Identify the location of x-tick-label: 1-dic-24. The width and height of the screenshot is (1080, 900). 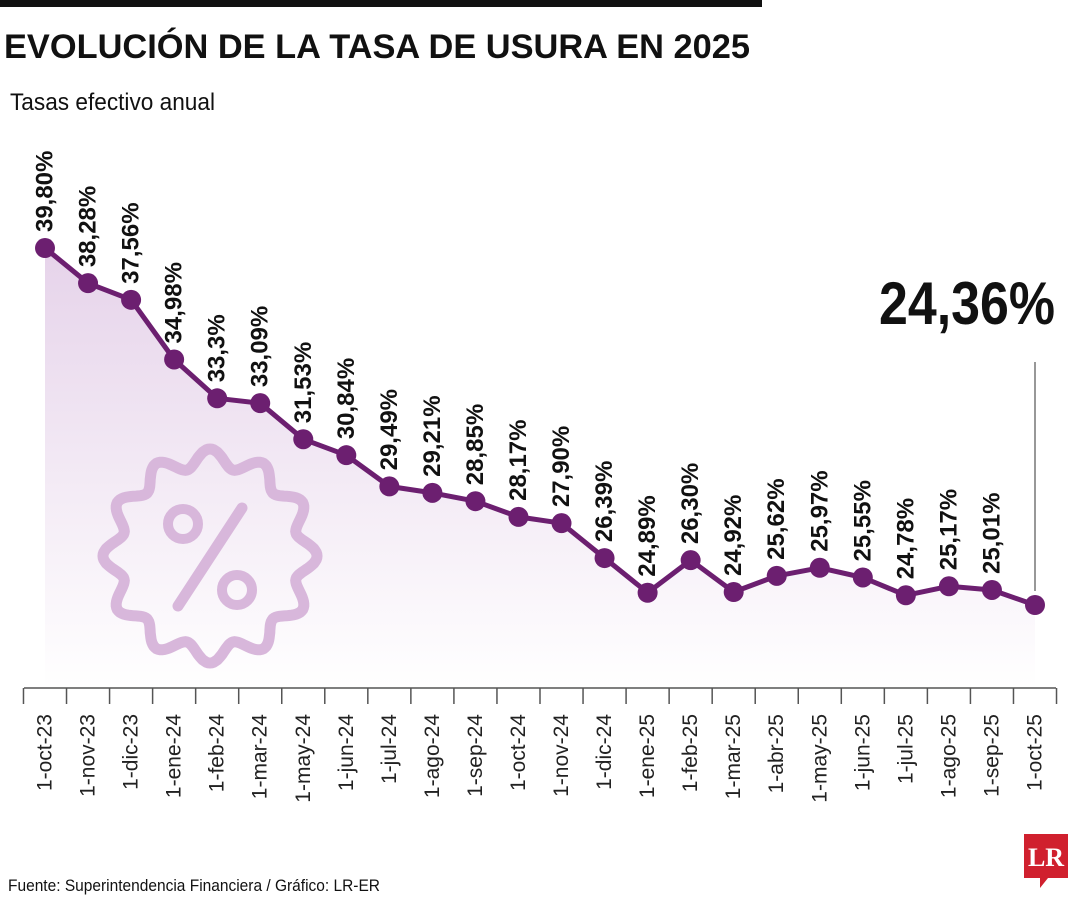
(604, 752).